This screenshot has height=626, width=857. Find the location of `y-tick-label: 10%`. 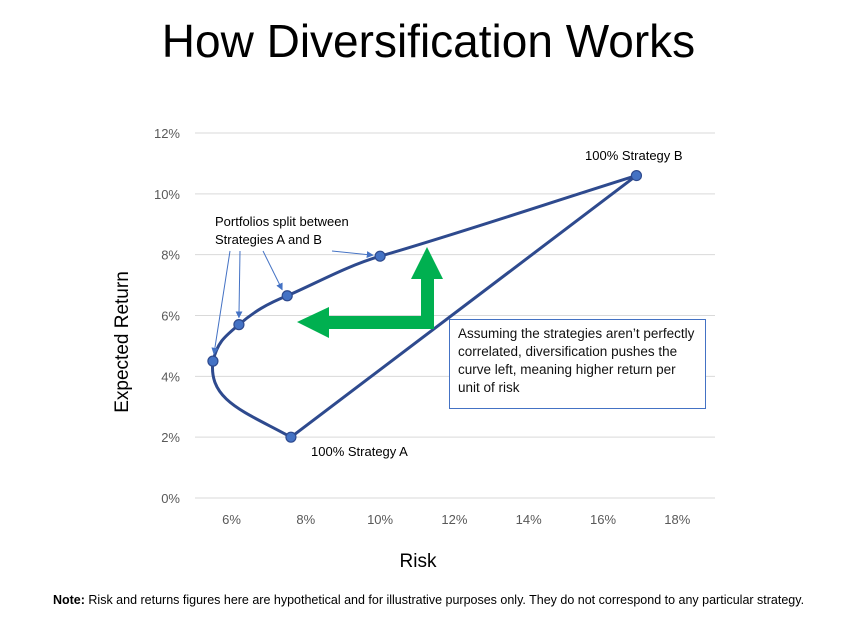

y-tick-label: 10% is located at coordinates (167, 194).